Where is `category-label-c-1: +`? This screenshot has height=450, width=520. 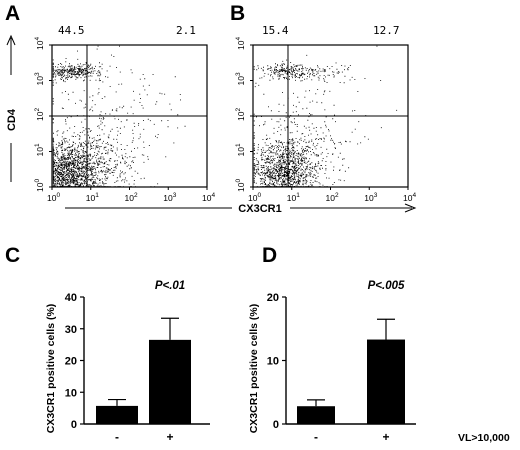 category-label-c-1: + is located at coordinates (169, 437).